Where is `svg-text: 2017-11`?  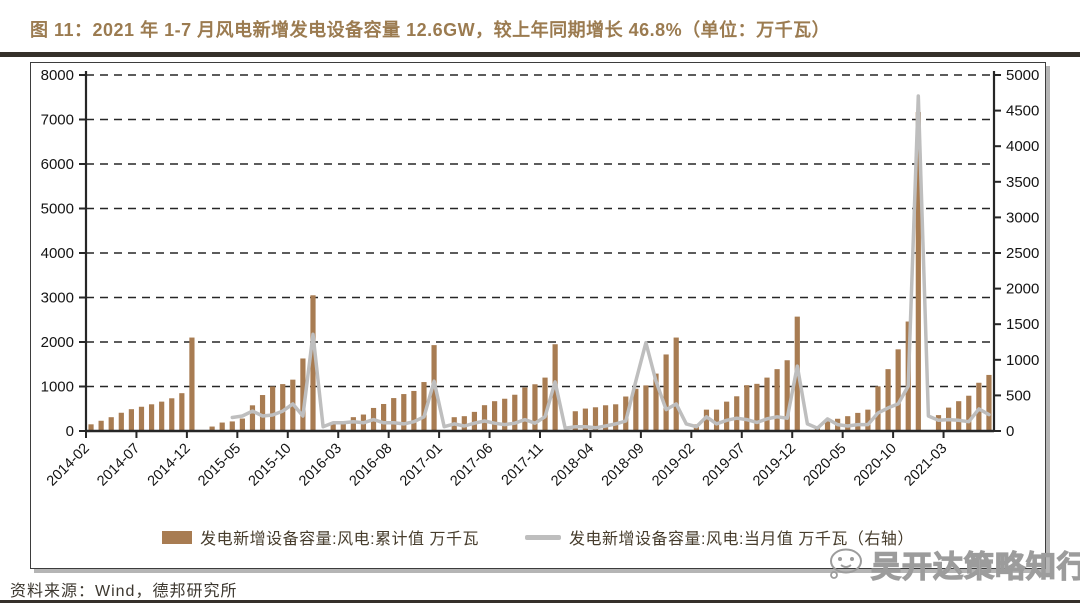 svg-text: 2017-11 is located at coordinates (523, 465).